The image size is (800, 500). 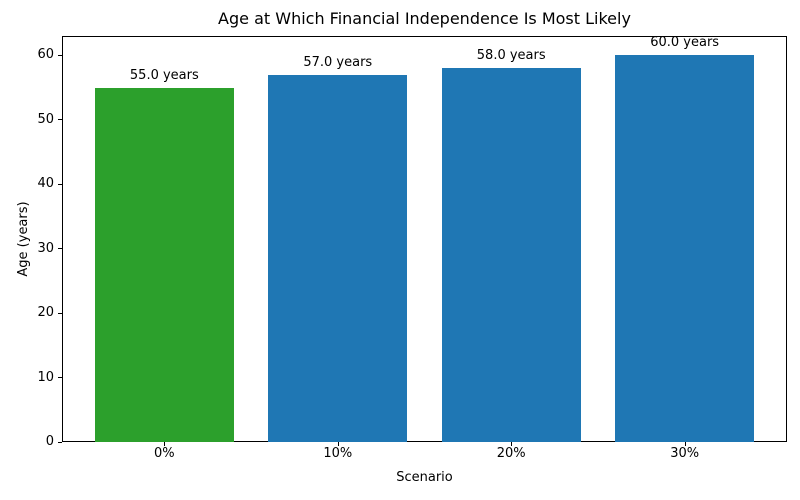 What do you see at coordinates (45, 184) in the screenshot?
I see `y-tick-label: 40` at bounding box center [45, 184].